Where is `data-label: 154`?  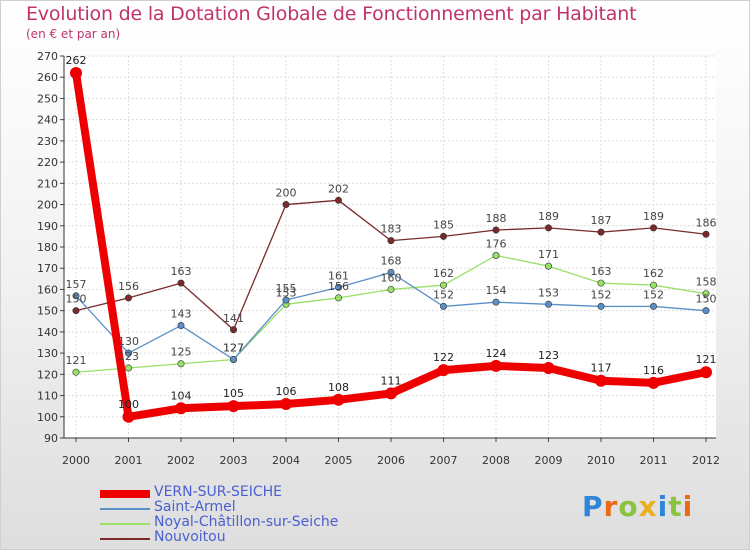 data-label: 154 is located at coordinates (496, 290).